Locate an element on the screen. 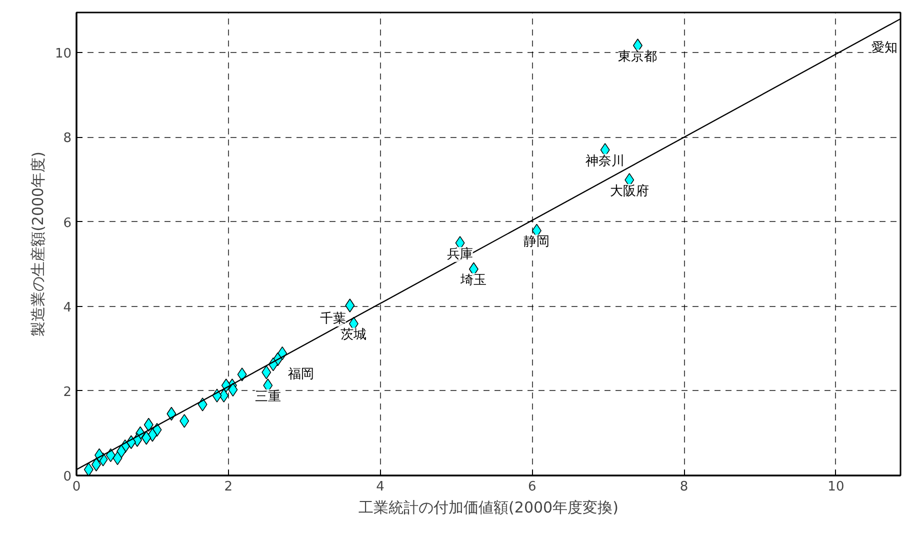 The width and height of the screenshot is (902, 535). y-tick-label: 2 is located at coordinates (67, 392).